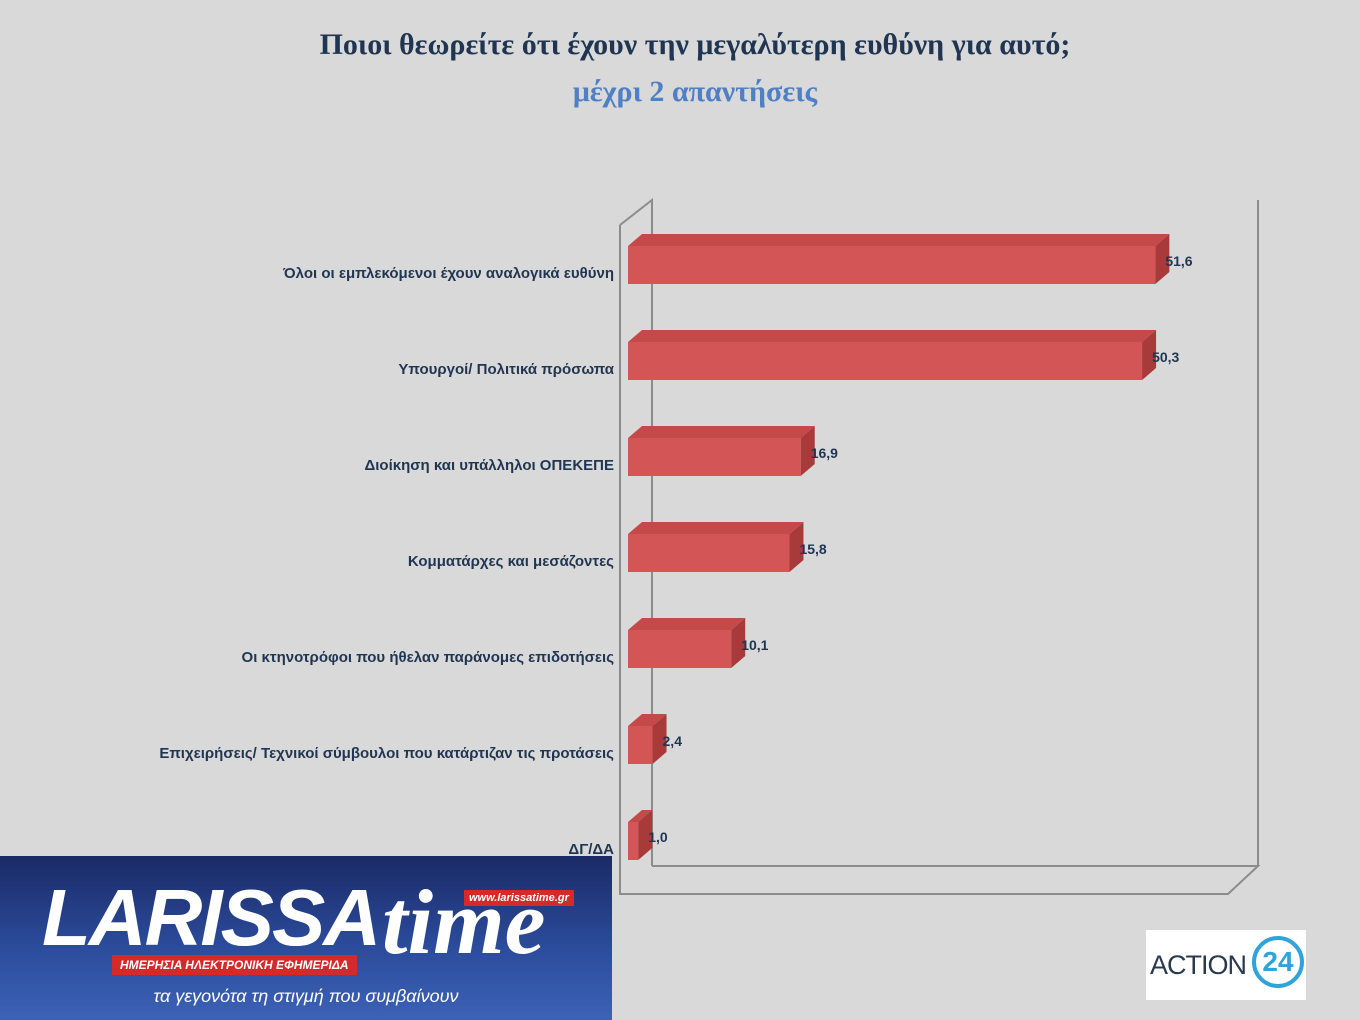 The height and width of the screenshot is (1020, 1360). I want to click on data-label: 15,8, so click(812, 549).